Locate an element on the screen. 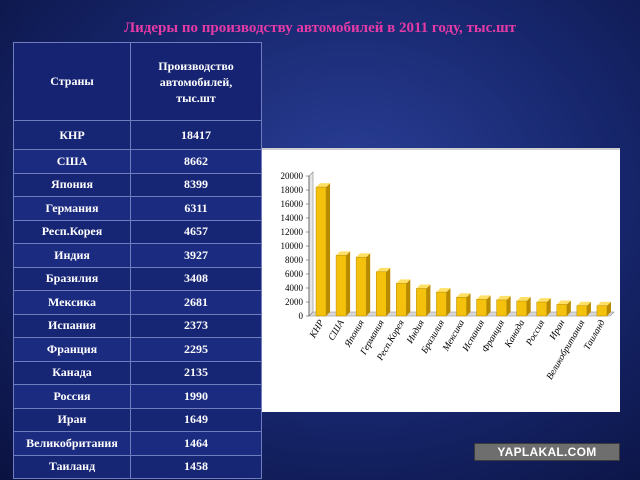  x-tick-label: Канада is located at coordinates (514, 334).